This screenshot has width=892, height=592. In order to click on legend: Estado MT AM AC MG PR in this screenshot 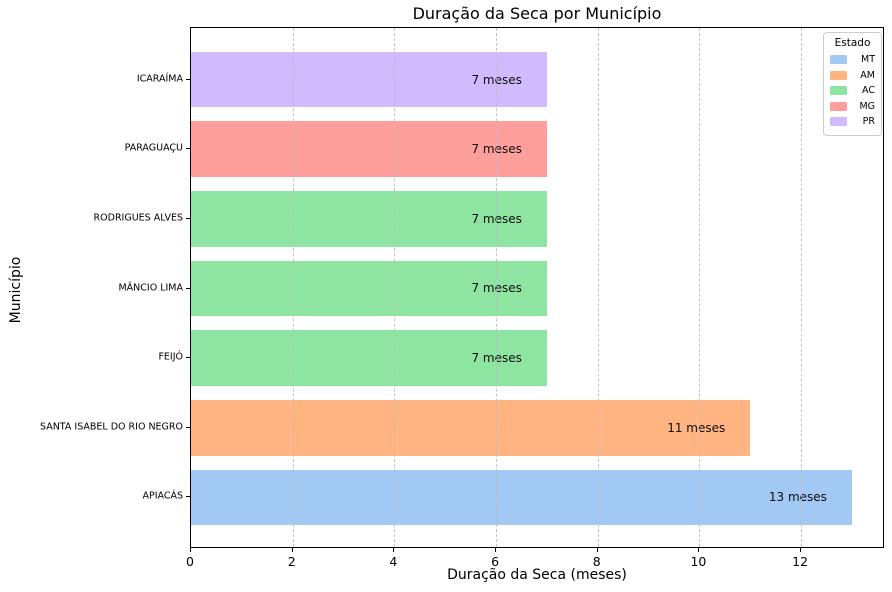, I will do `click(852, 84)`.